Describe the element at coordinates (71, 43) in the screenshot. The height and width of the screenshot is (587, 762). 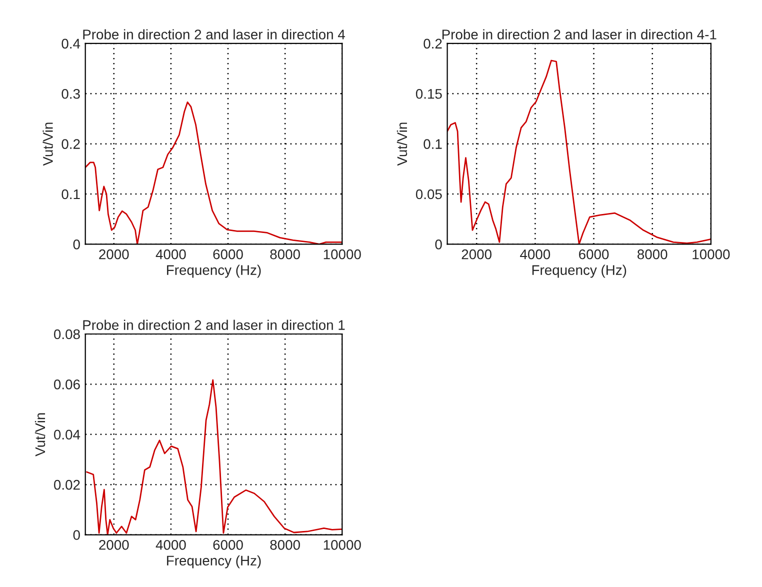
I see `y-tick-label: 0.4` at that location.